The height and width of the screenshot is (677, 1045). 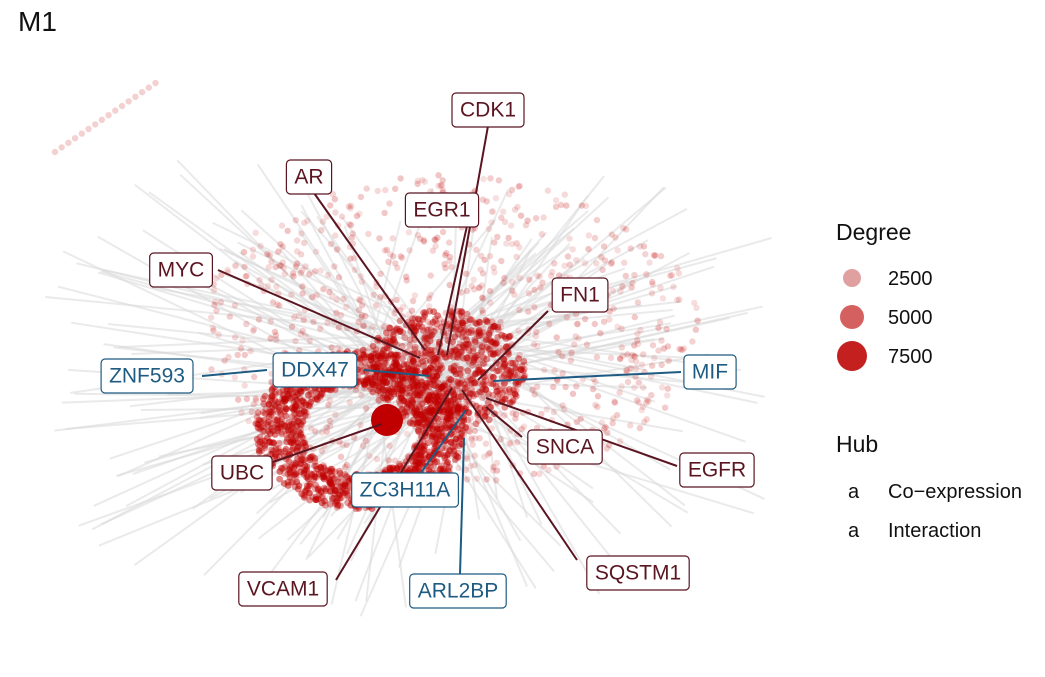 I want to click on connector-myc, so click(x=319, y=314).